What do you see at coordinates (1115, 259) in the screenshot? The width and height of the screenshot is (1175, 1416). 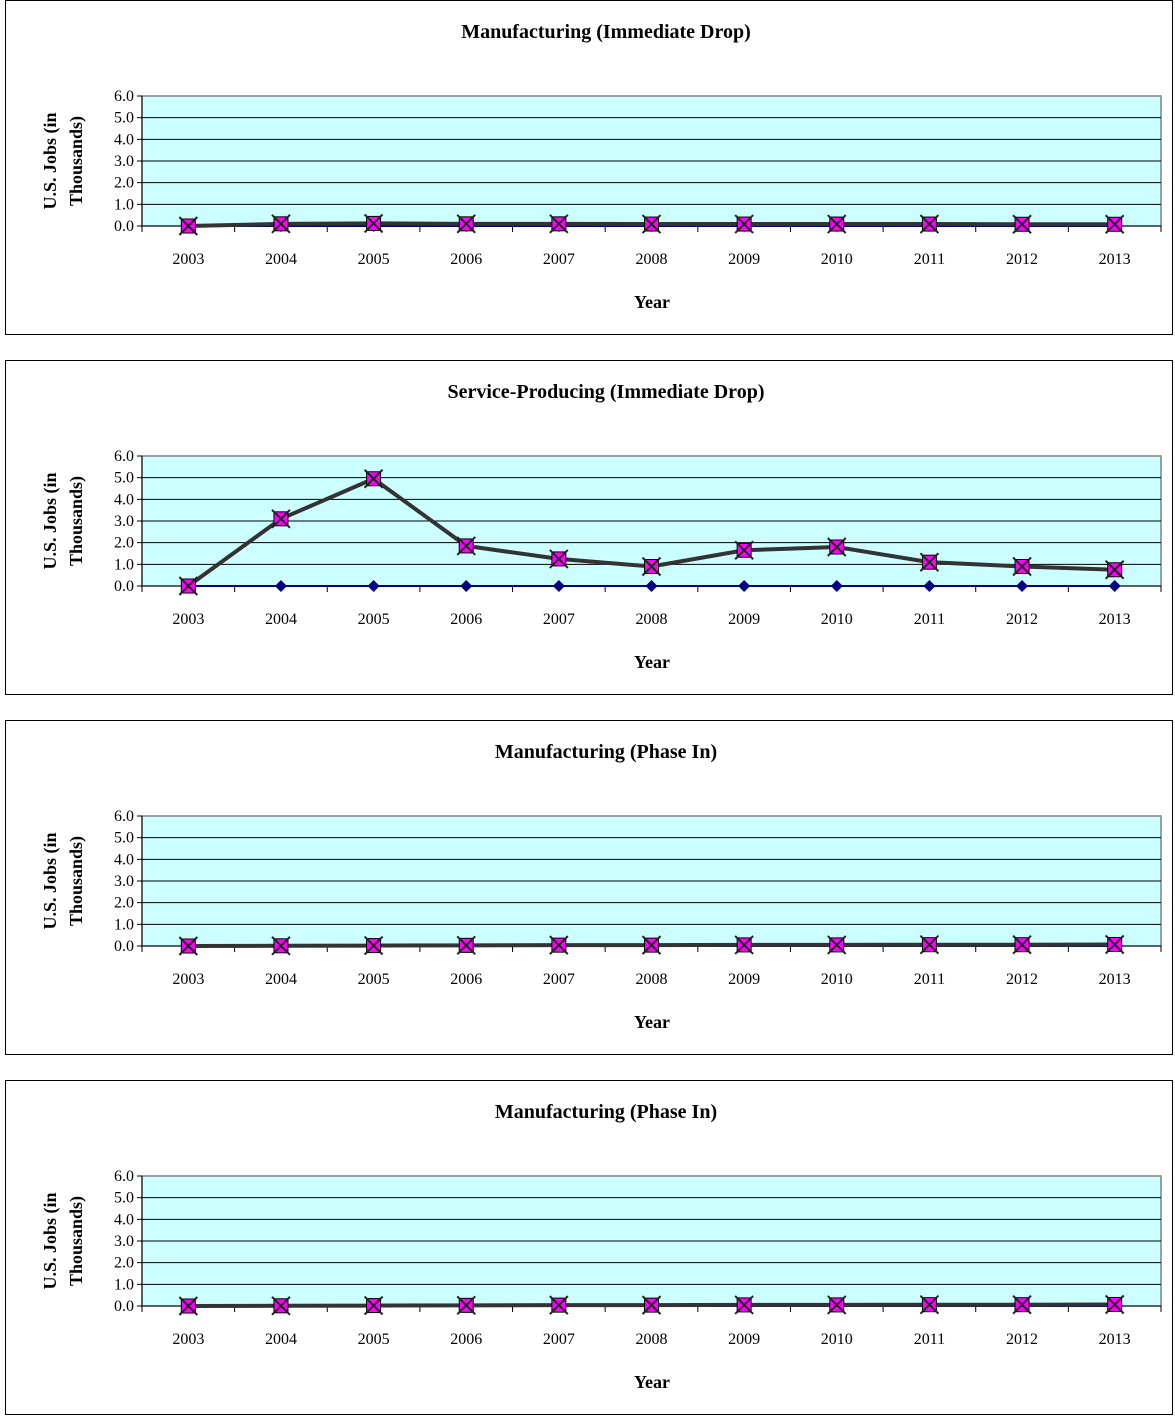 I see `x-tick-label: 2013` at bounding box center [1115, 259].